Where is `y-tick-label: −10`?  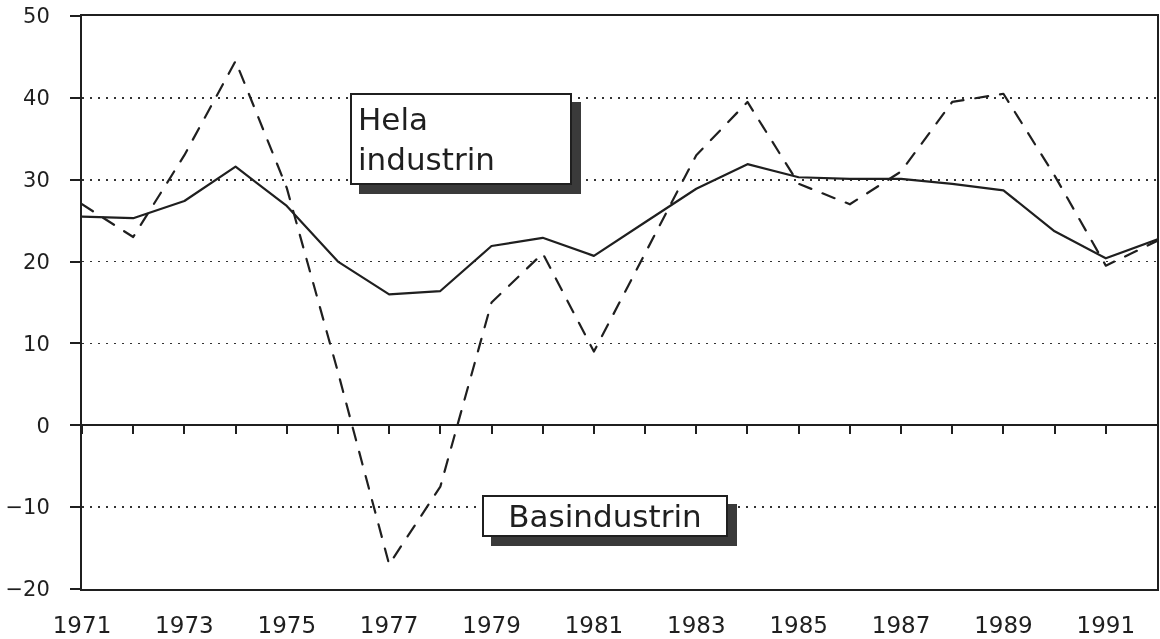
y-tick-label: −10 is located at coordinates (27, 507).